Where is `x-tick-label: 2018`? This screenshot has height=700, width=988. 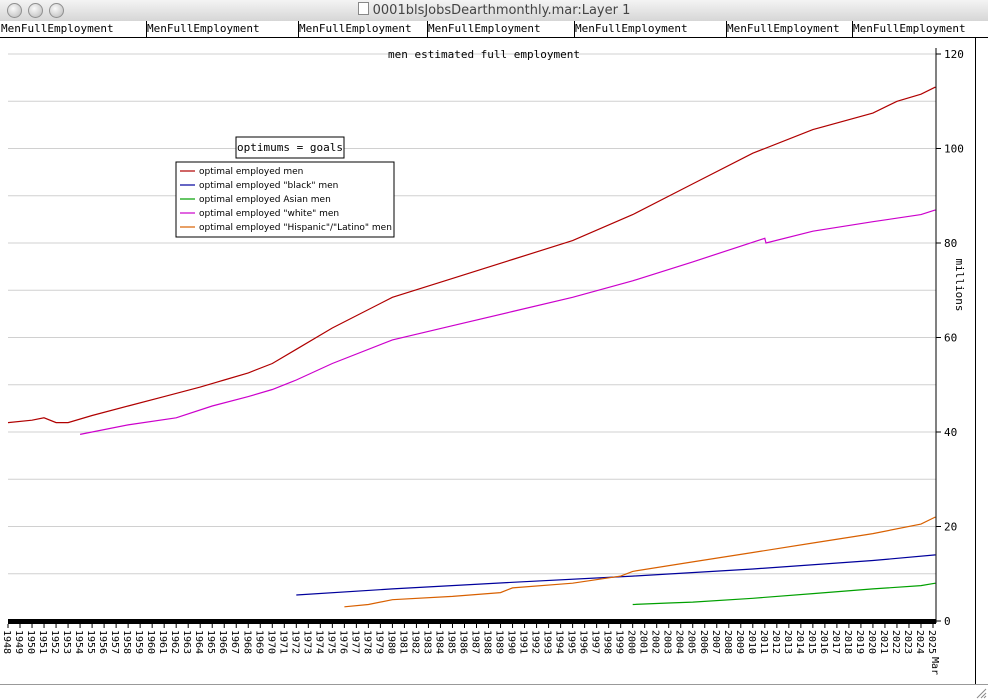 x-tick-label: 2018 is located at coordinates (847, 642).